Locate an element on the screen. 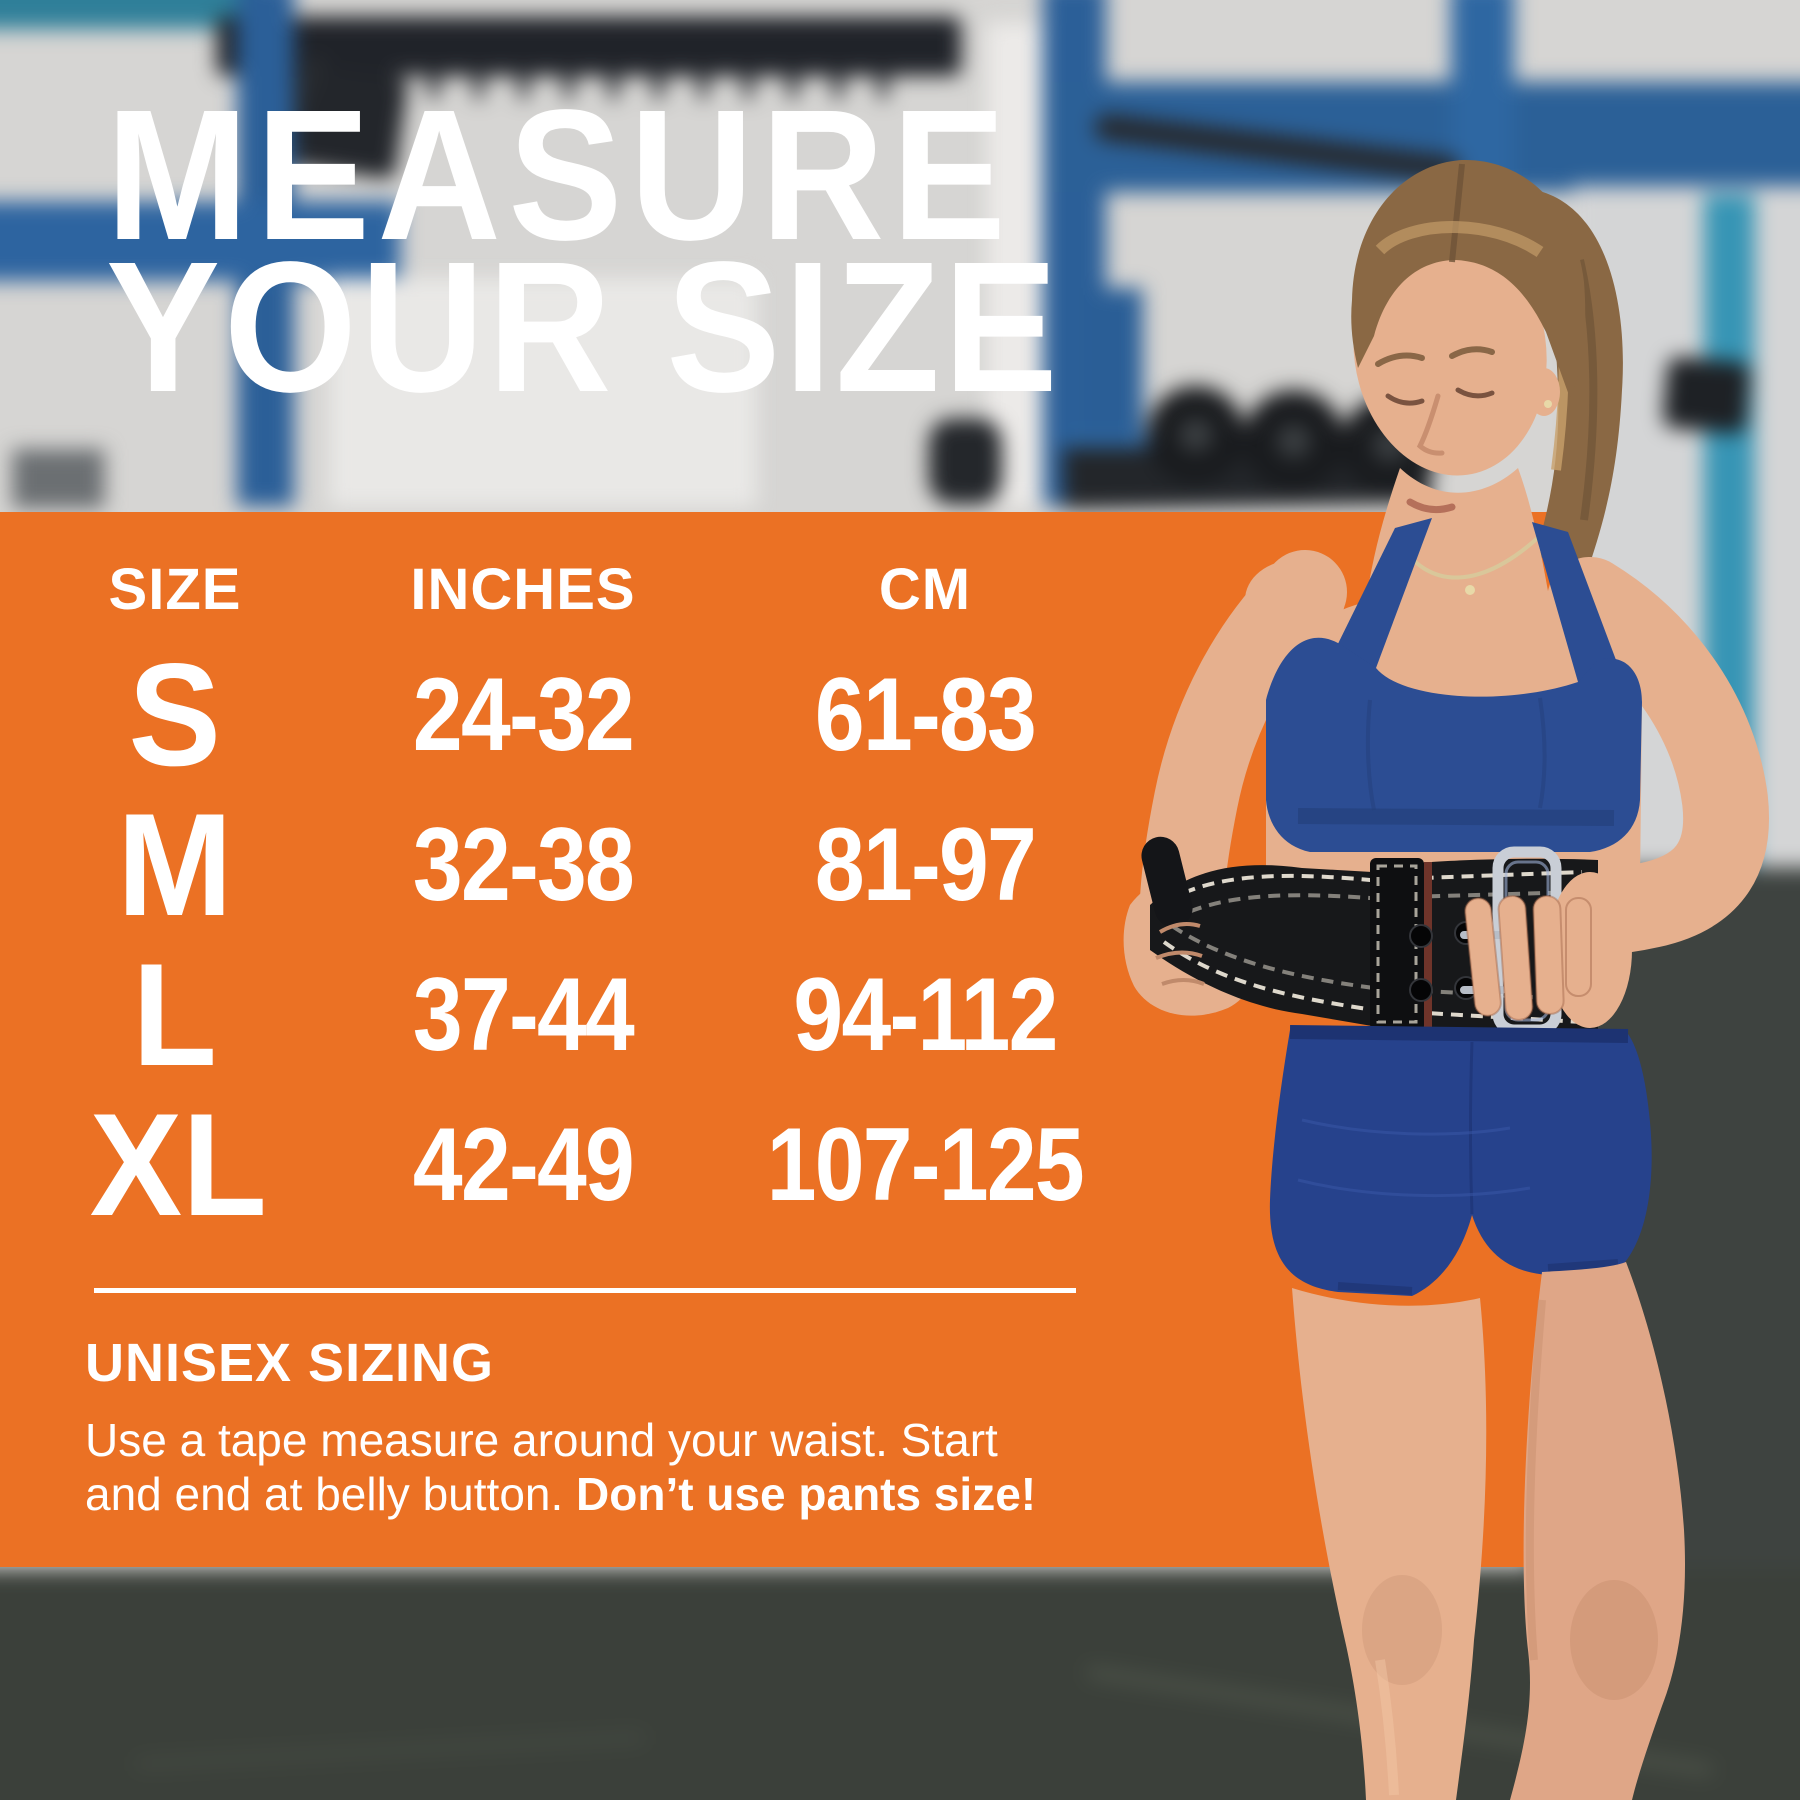  right-hand is located at coordinates (1548, 950).